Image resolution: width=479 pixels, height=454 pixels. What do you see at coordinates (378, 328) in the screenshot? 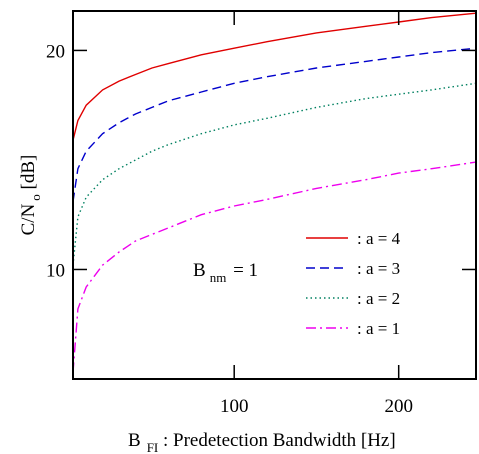
I see `legend-label: : a = 1` at bounding box center [378, 328].